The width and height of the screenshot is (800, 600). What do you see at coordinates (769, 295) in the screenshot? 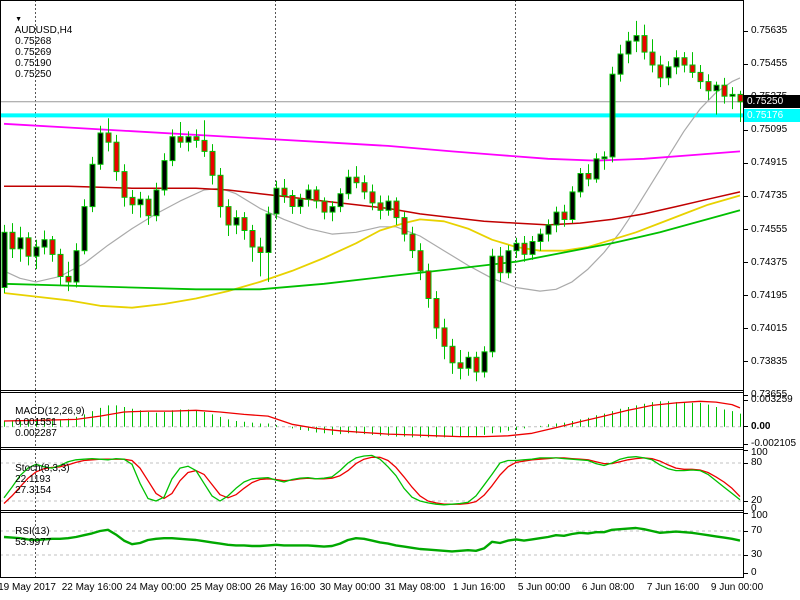
I see `price-axis-label: 0.74195` at bounding box center [769, 295].